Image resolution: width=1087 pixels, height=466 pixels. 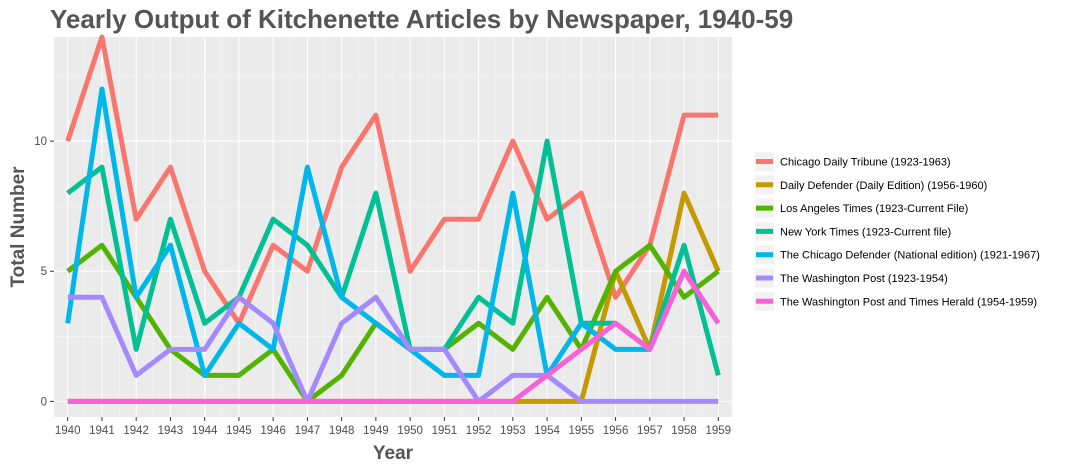 What do you see at coordinates (393, 453) in the screenshot?
I see `x-axis-title: Year` at bounding box center [393, 453].